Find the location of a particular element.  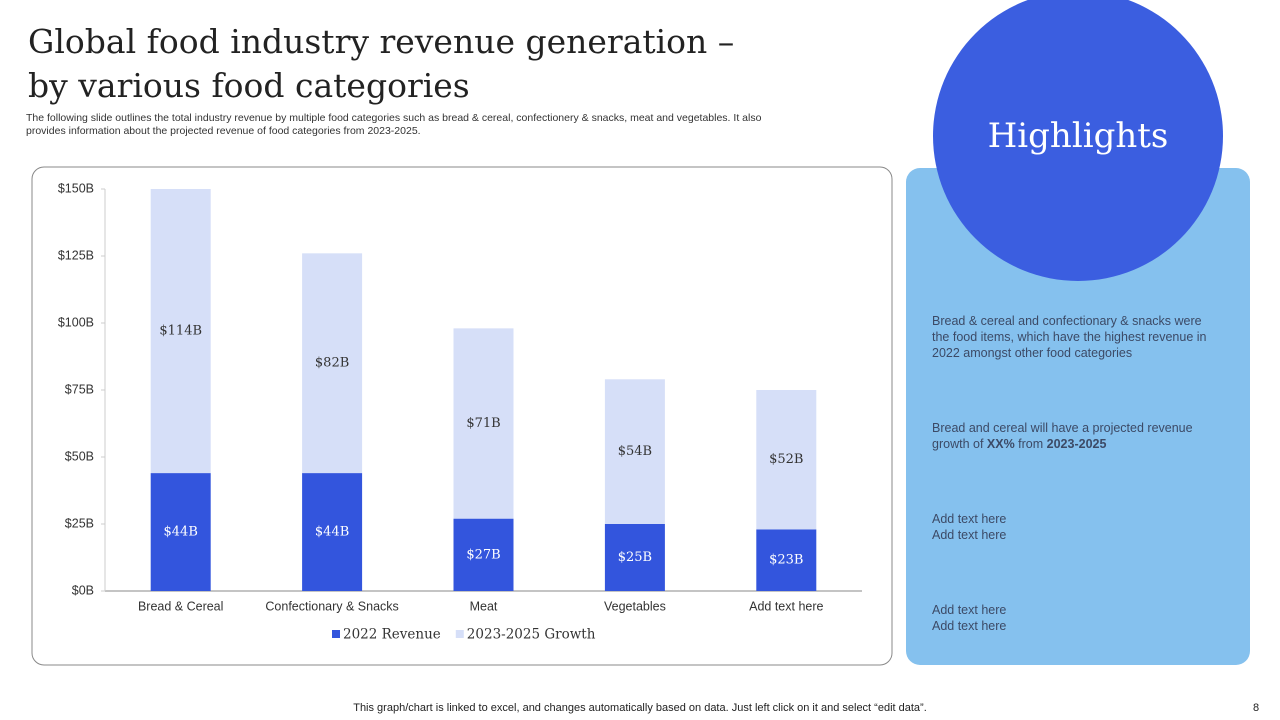

value-label: $82B is located at coordinates (332, 363).